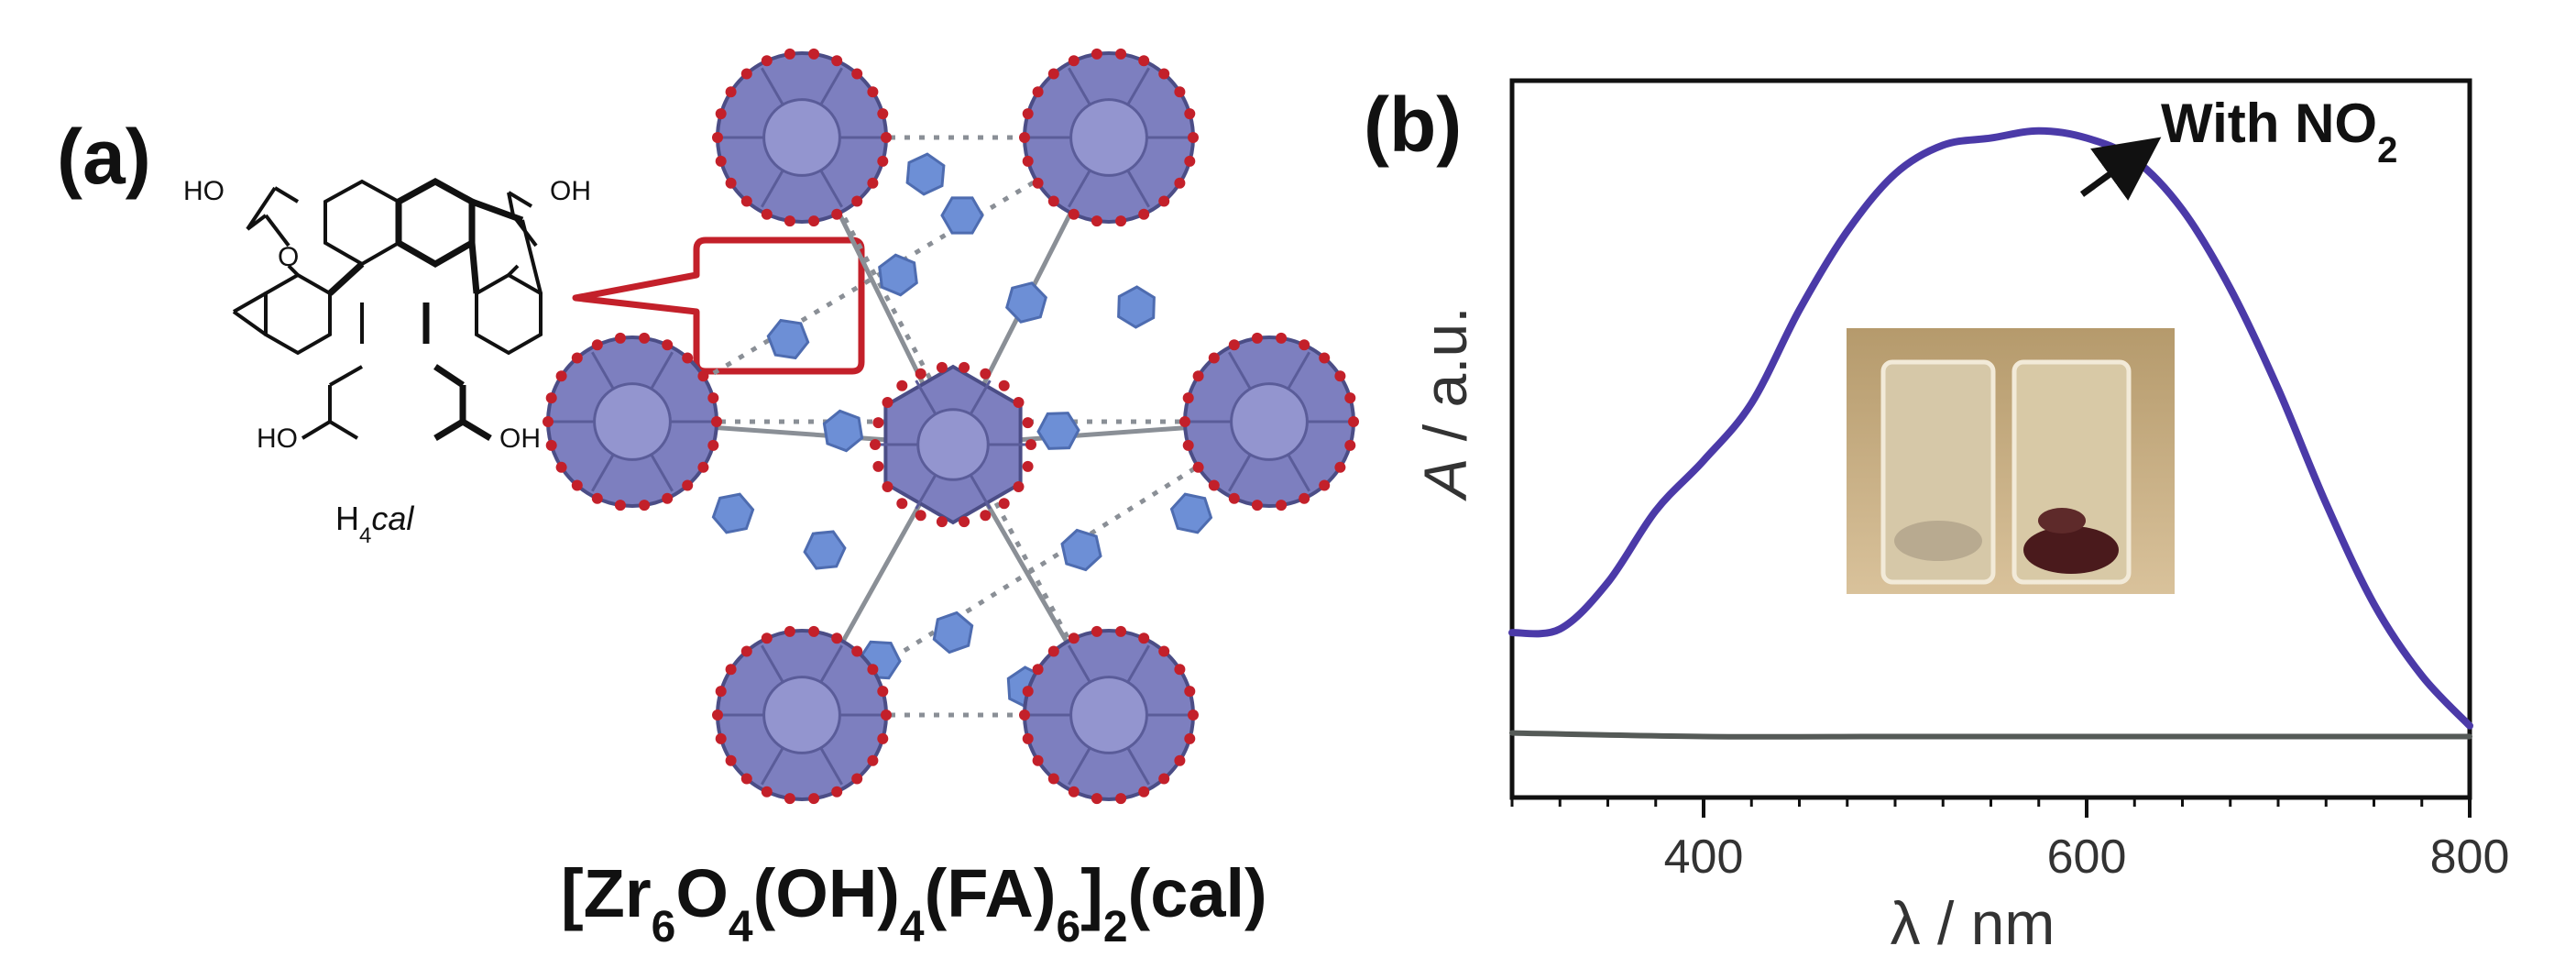 This screenshot has height=979, width=2576. What do you see at coordinates (914, 903) in the screenshot?
I see `mof-formula: [Zr6O4(OH)4(FA)6]2(cal)` at bounding box center [914, 903].